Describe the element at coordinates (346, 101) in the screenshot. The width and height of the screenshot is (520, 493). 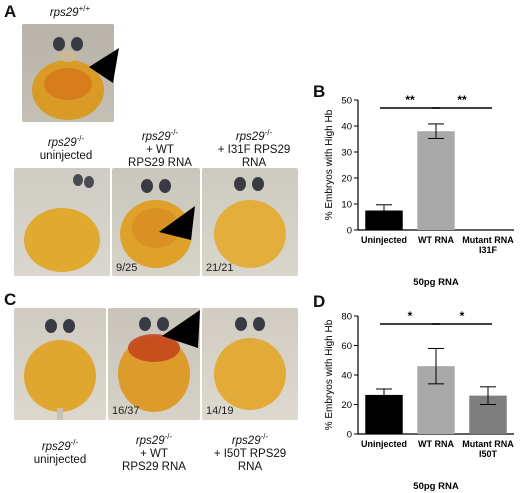
I see `y-tick-label: 50` at that location.